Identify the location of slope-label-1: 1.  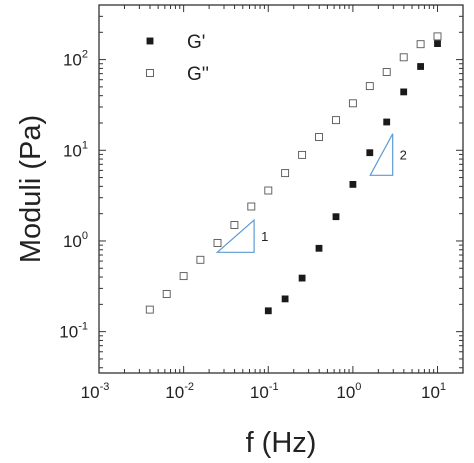
(264, 236).